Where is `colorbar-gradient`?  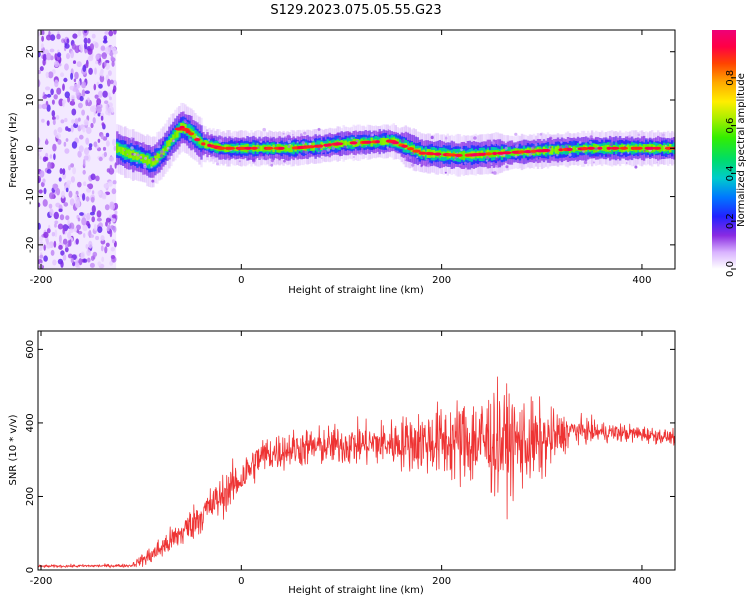 colorbar-gradient is located at coordinates (724, 149).